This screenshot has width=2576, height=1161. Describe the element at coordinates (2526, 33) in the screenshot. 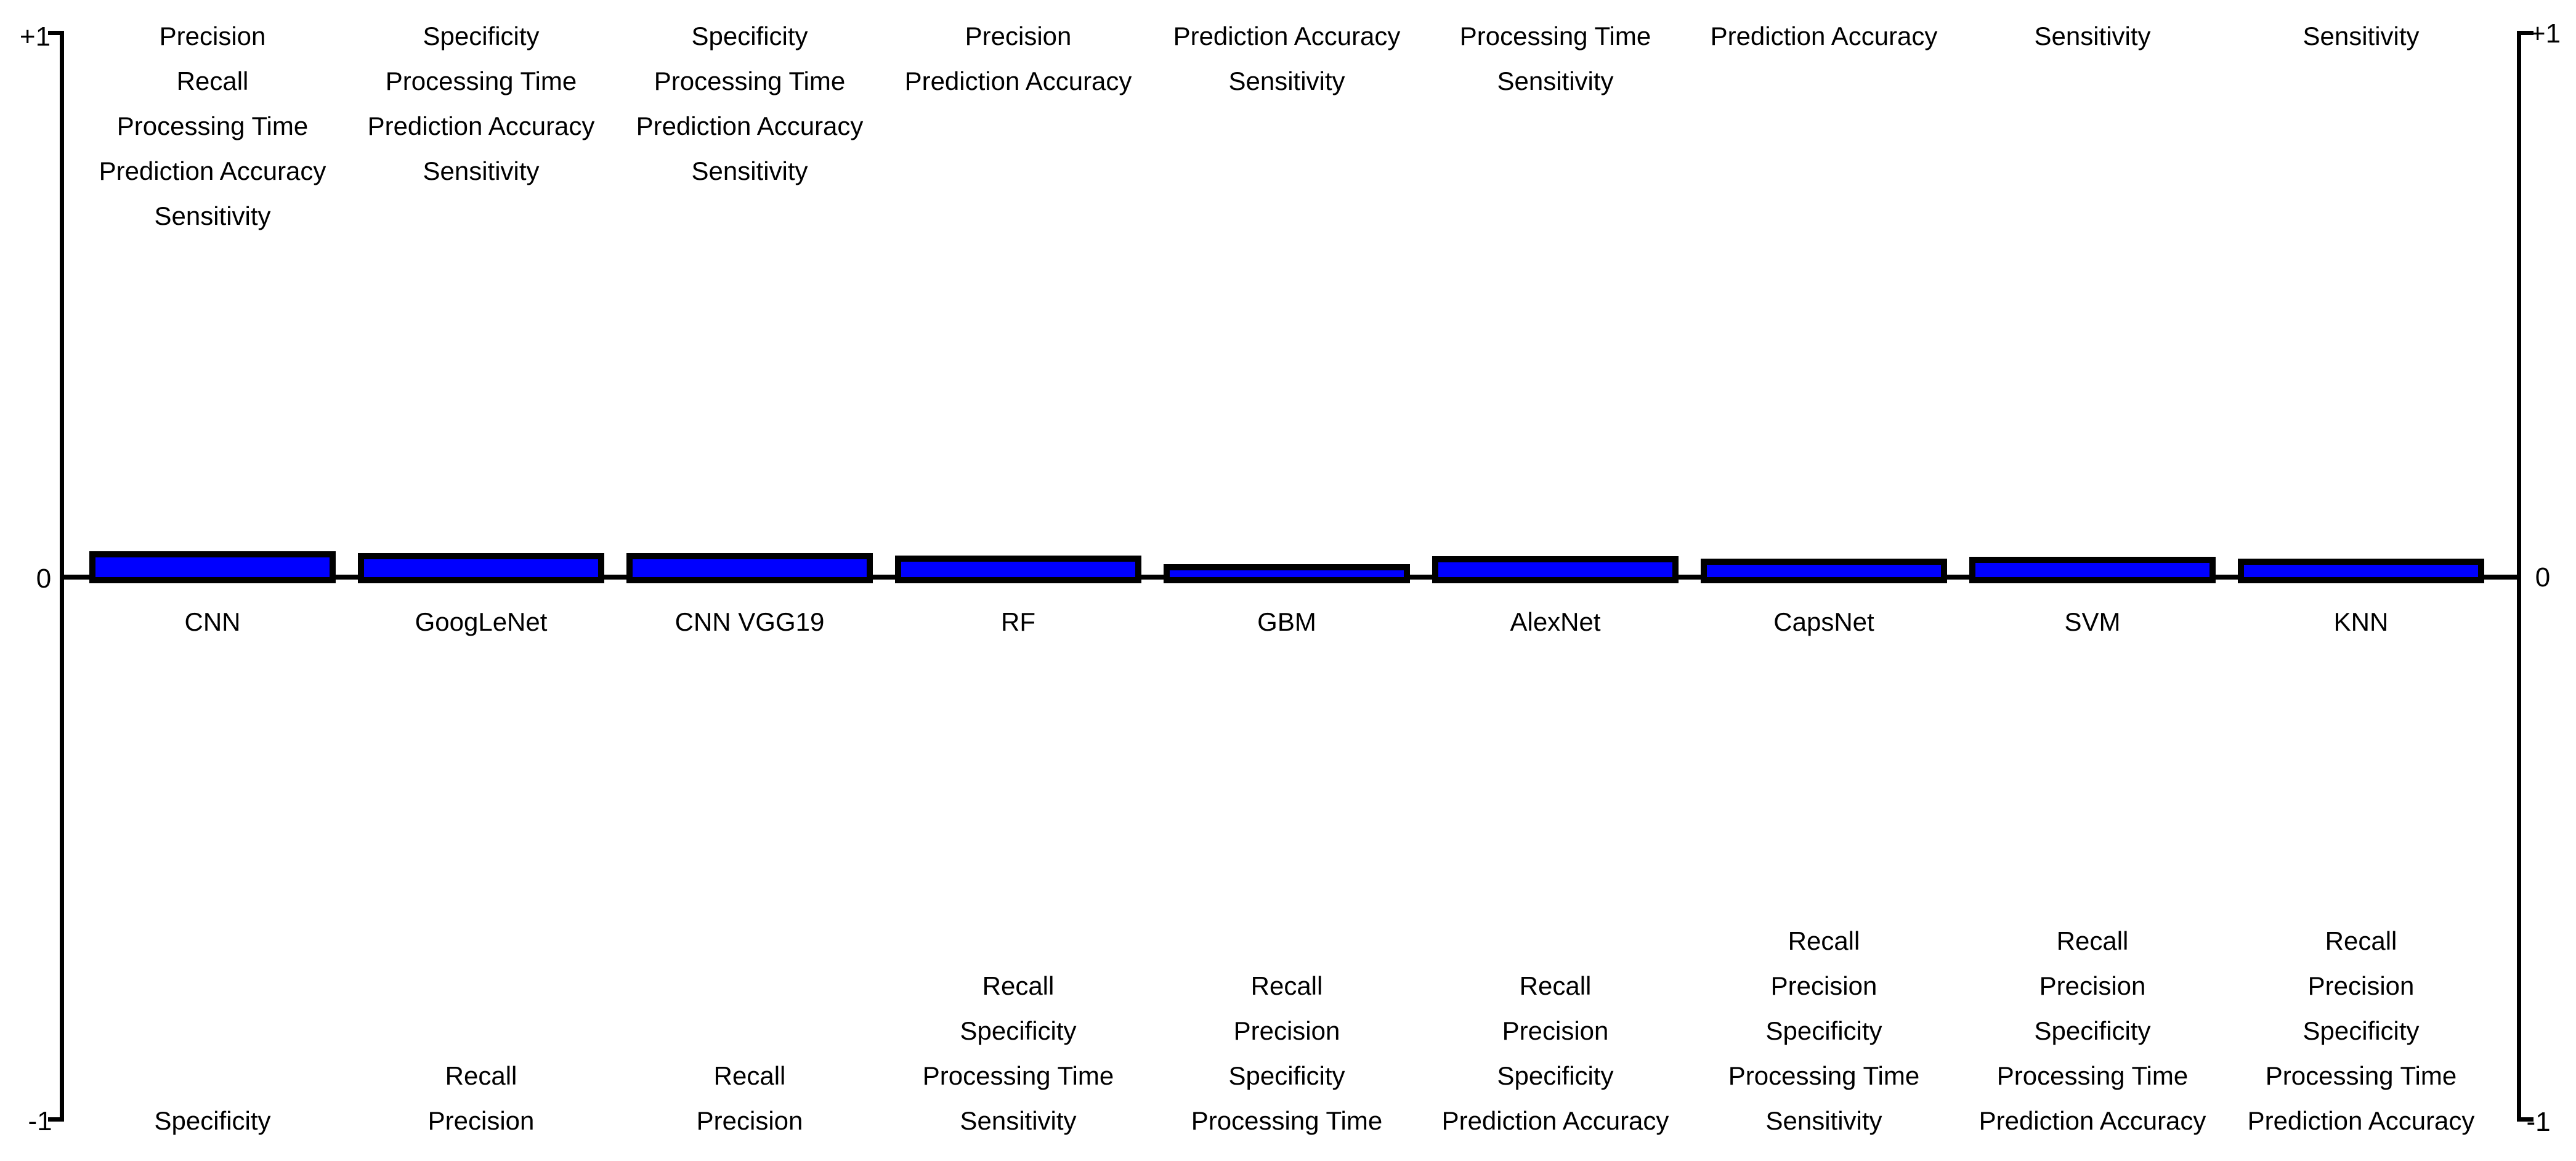

I see `right-axis-top-tick` at that location.